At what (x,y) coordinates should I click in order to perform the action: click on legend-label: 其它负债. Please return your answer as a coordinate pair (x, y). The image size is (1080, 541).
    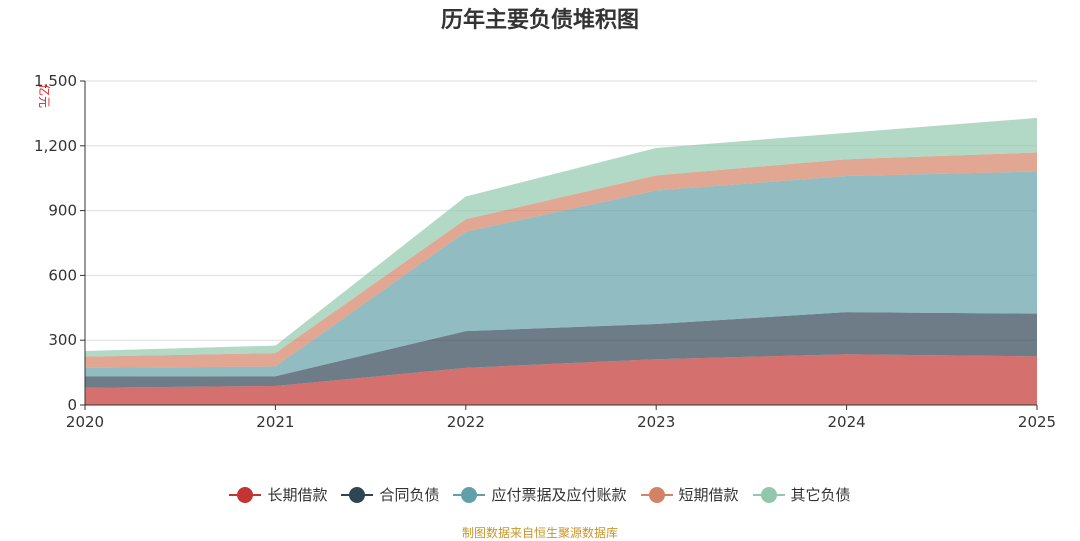
    Looking at the image, I should click on (820, 495).